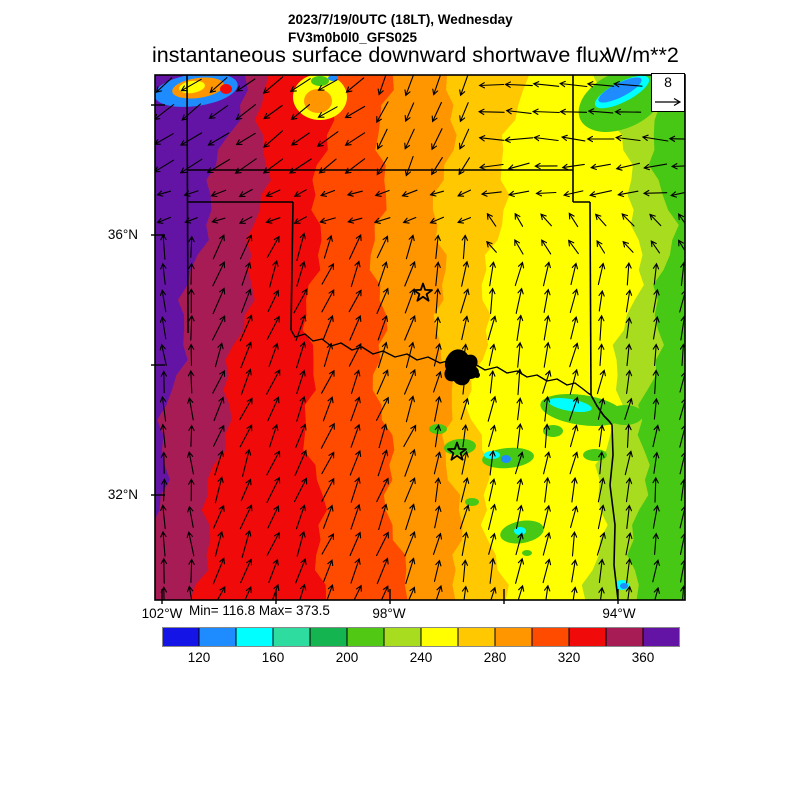 Image resolution: width=800 pixels, height=800 pixels. Describe the element at coordinates (461, 367) in the screenshot. I see `lake-texoma` at that location.